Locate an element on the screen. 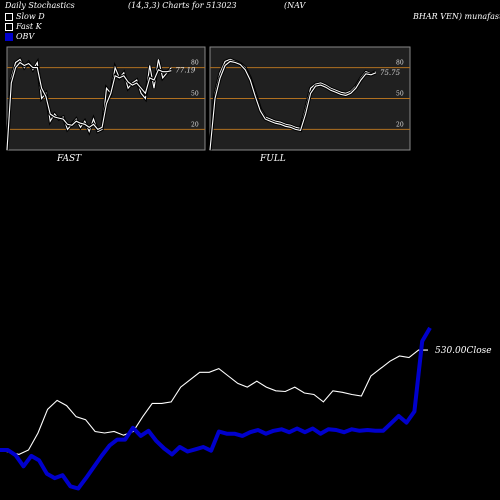  legend-fast-k-label: Fast K is located at coordinates (29, 26).